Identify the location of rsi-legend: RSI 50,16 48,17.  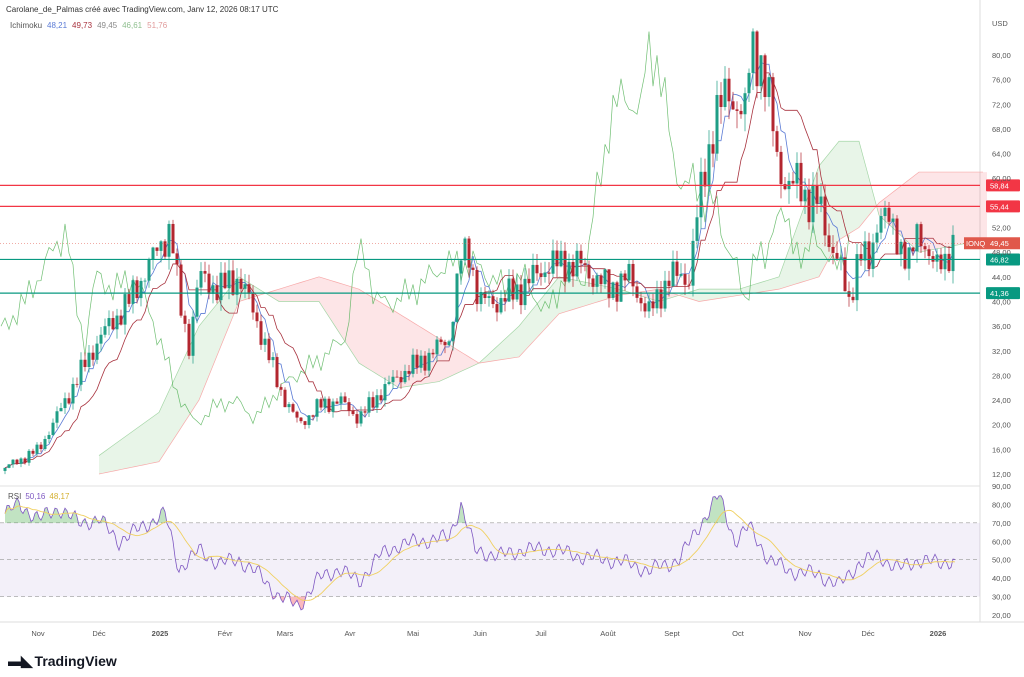
(38, 496).